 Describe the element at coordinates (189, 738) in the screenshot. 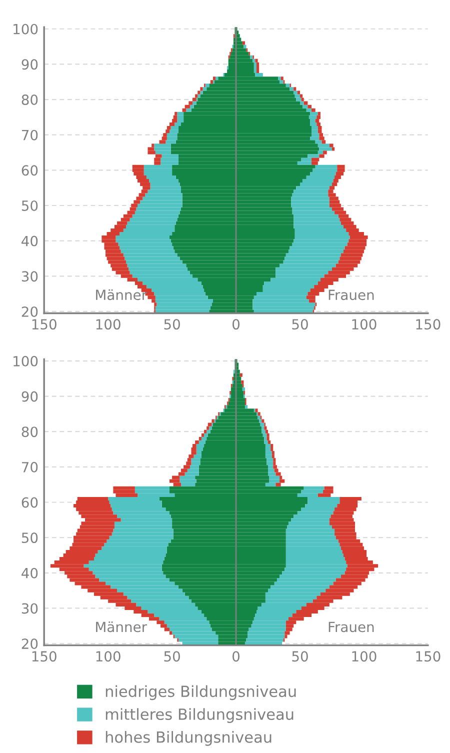

I see `legend-label: hohes Bildungsniveau` at that location.